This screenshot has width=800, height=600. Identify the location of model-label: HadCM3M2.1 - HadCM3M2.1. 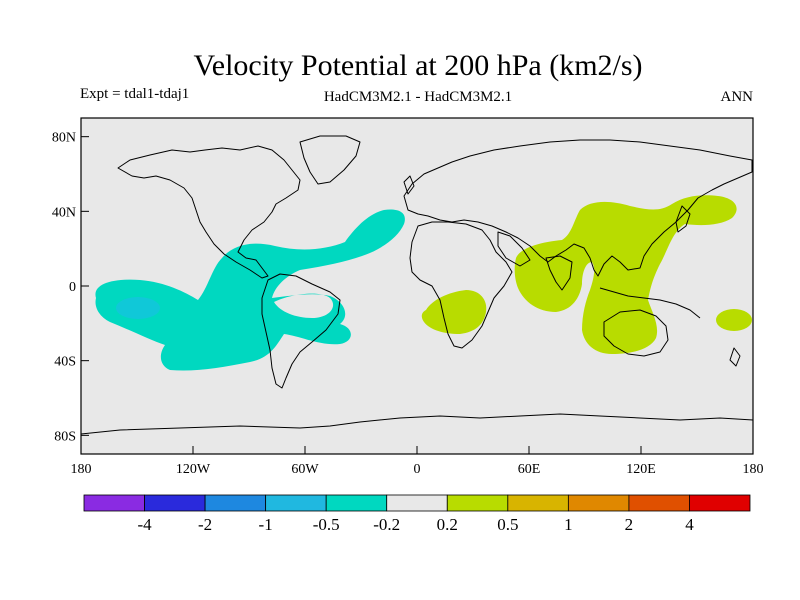
(418, 97).